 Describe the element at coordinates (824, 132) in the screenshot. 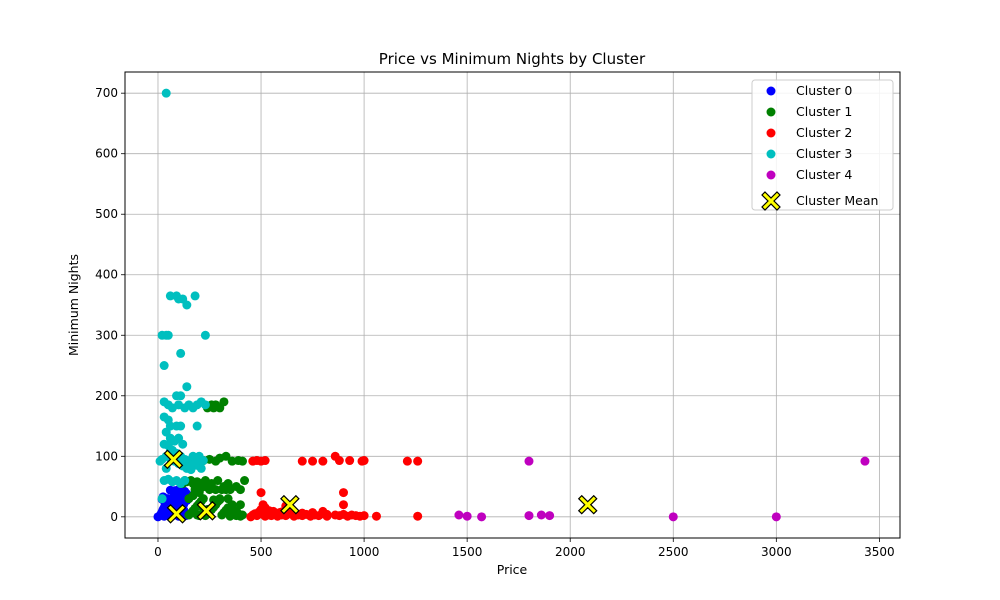

I see `legend-label: Cluster 2` at that location.